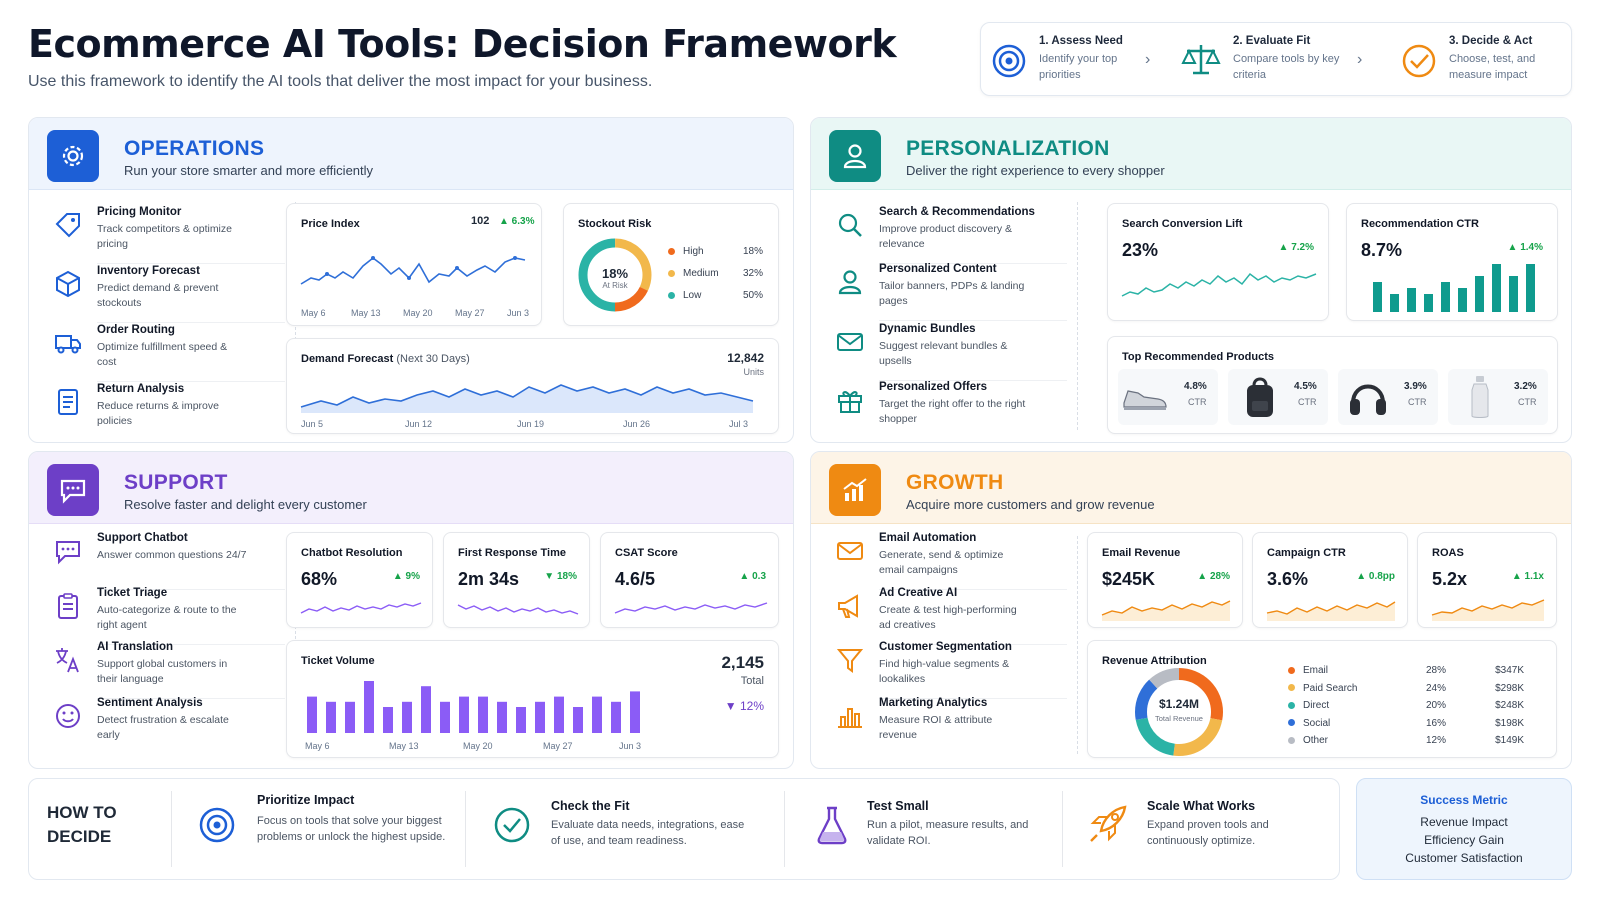 The width and height of the screenshot is (1600, 900). What do you see at coordinates (1388, 397) in the screenshot?
I see `product-item: 3.9% CTR` at bounding box center [1388, 397].